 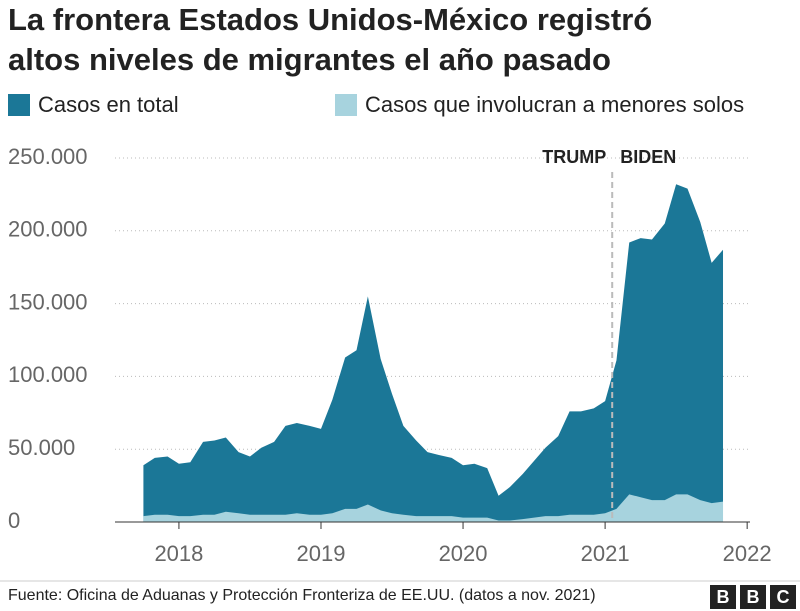 I want to click on x-tick-label: 2021, so click(x=605, y=553).